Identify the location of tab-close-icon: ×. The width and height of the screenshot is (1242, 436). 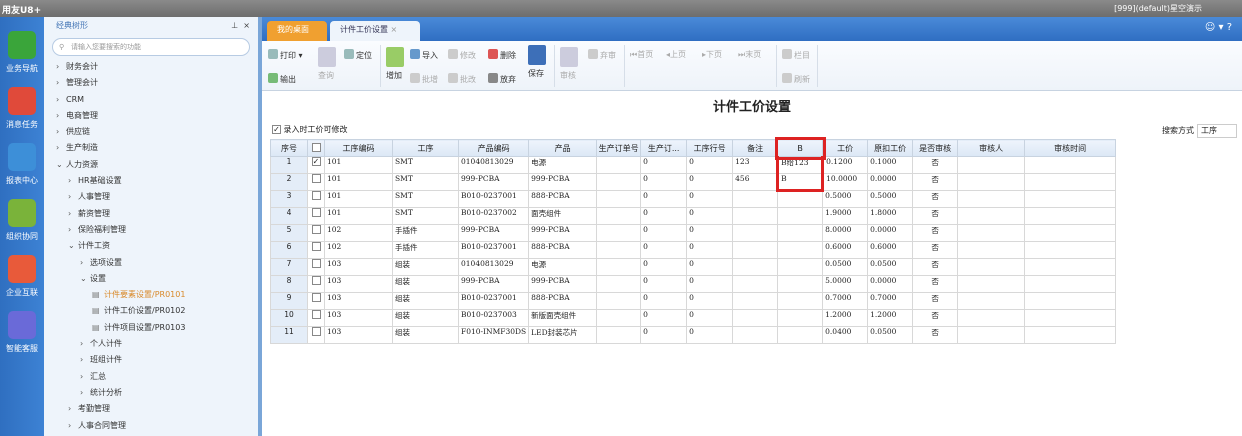
(394, 29).